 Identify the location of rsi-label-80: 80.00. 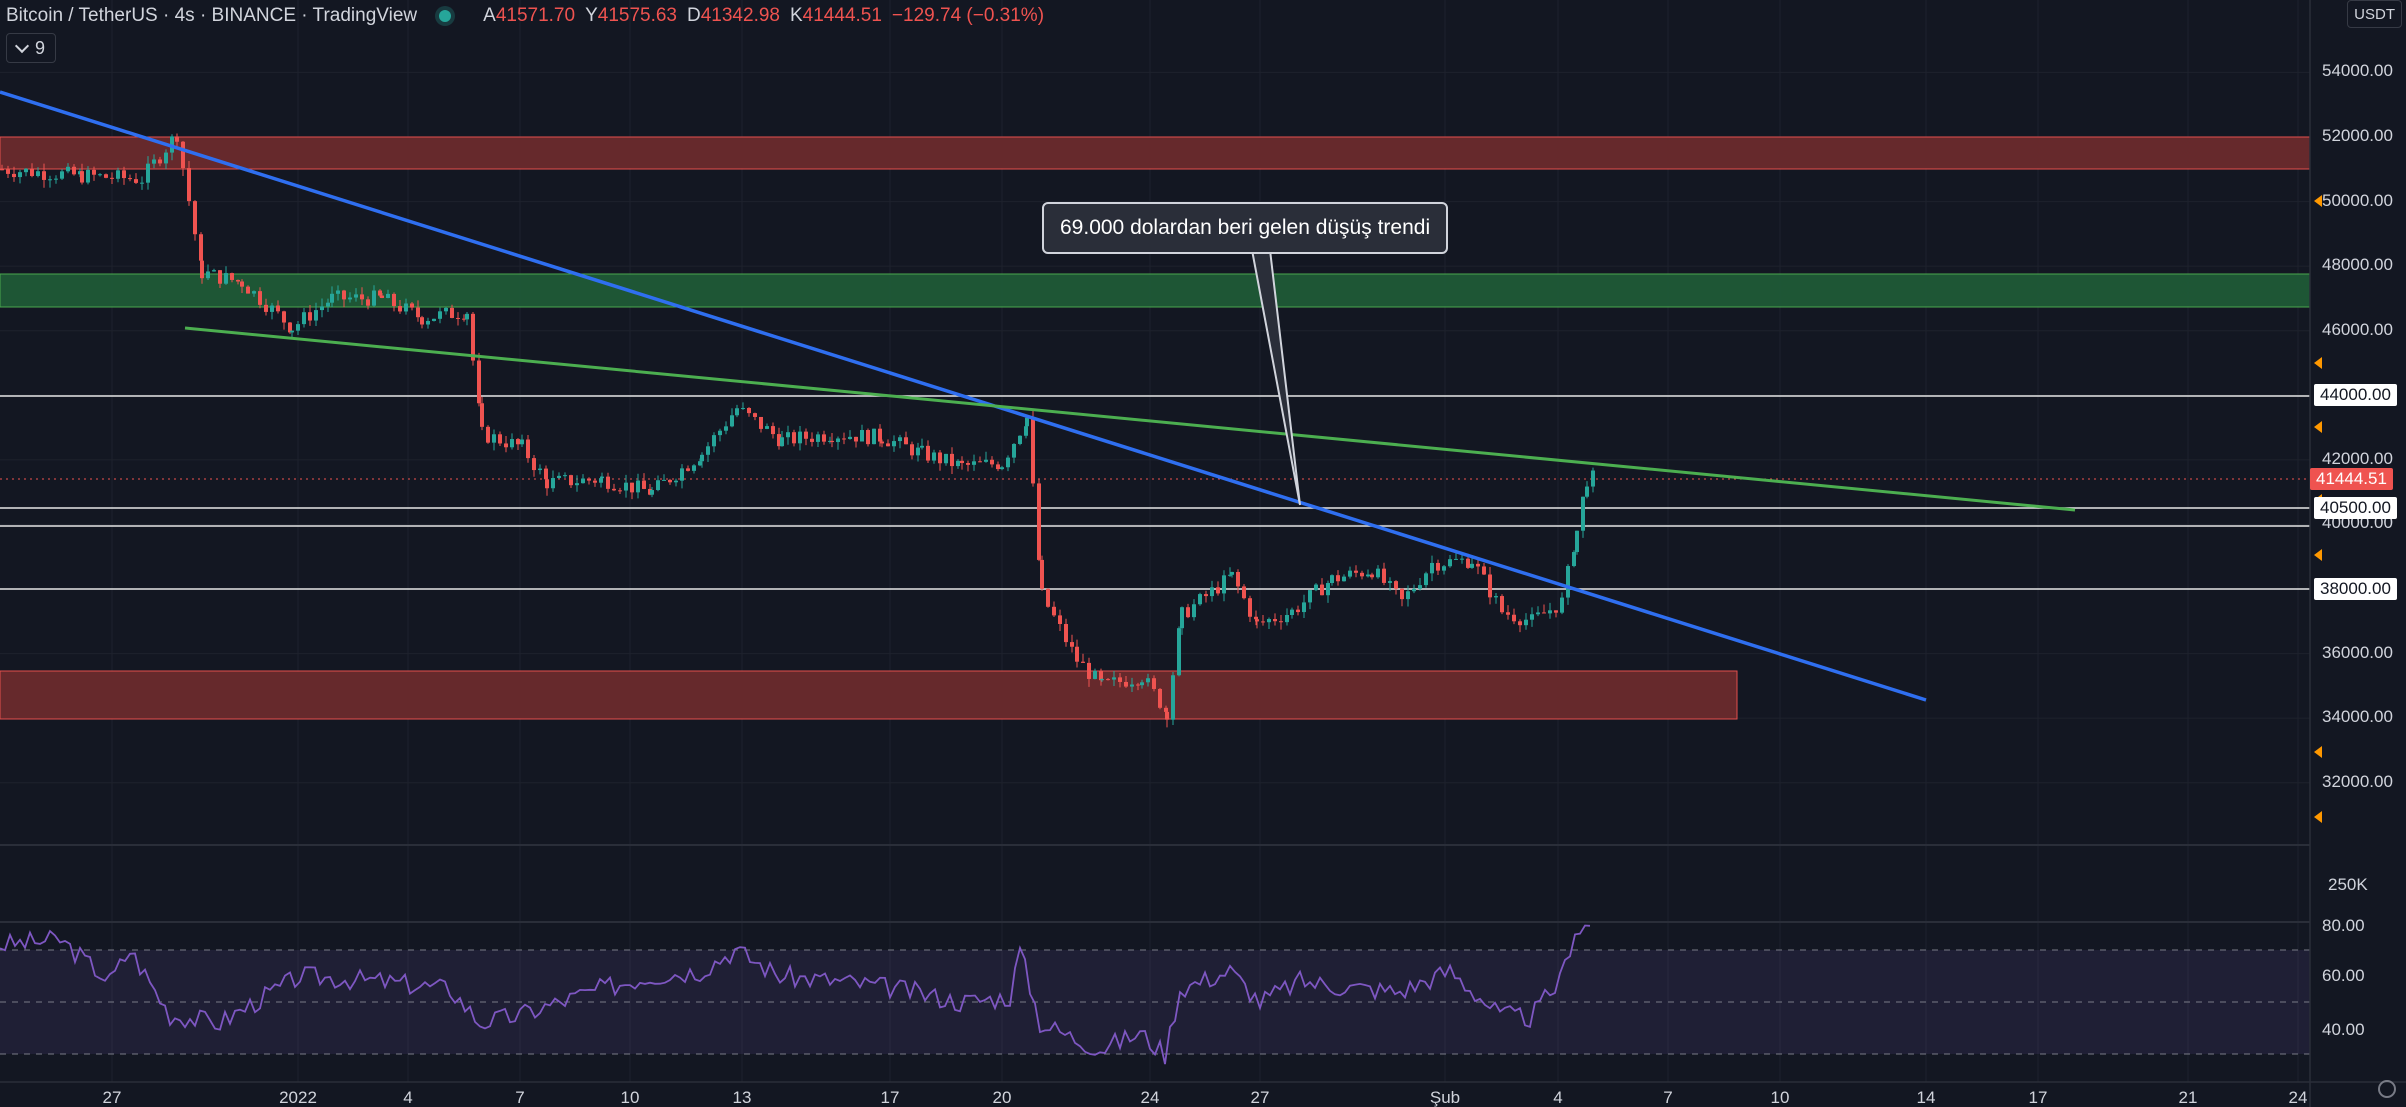
(2343, 925).